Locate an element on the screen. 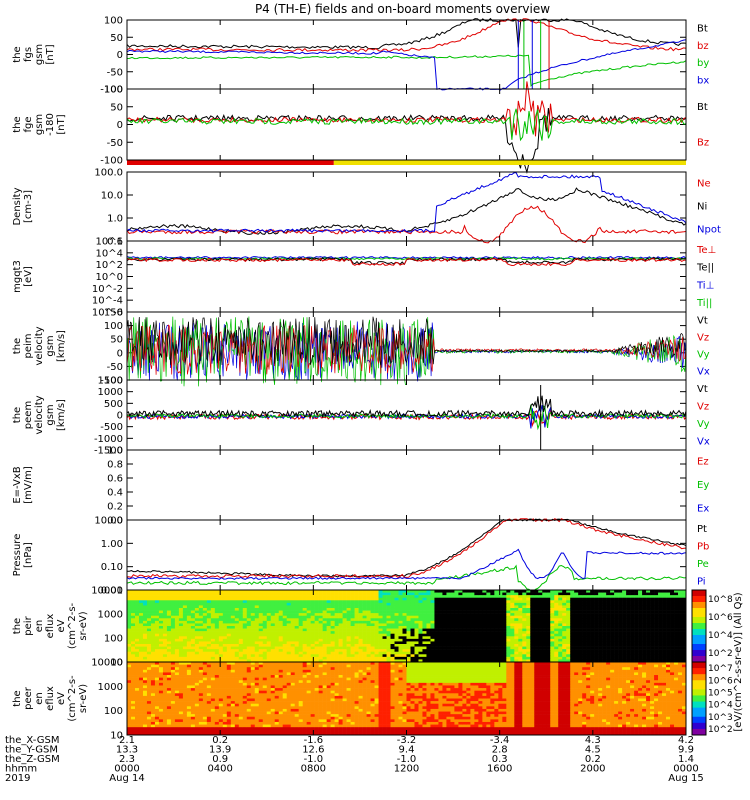 Image resolution: width=750 pixels, height=800 pixels. series-vt is located at coordinates (406, 407).